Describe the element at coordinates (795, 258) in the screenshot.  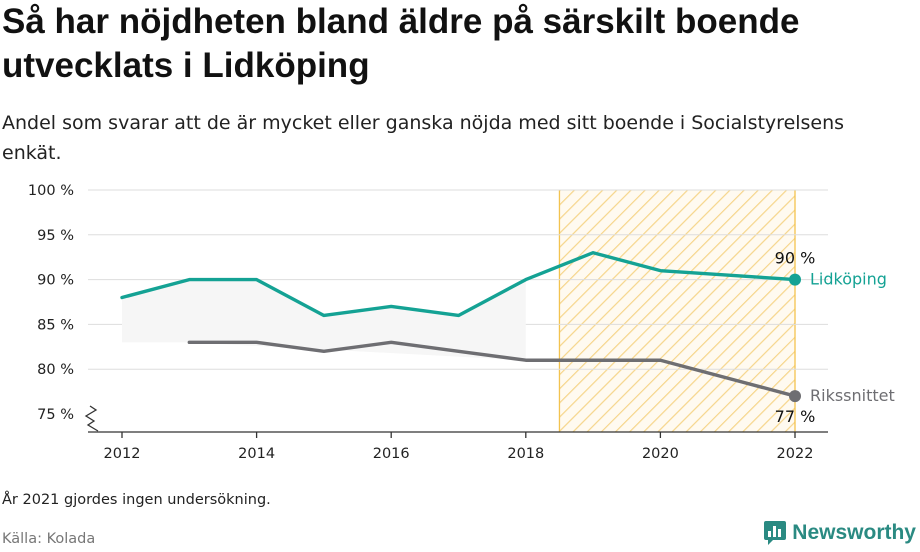
I see `series-value-label: 90 %` at that location.